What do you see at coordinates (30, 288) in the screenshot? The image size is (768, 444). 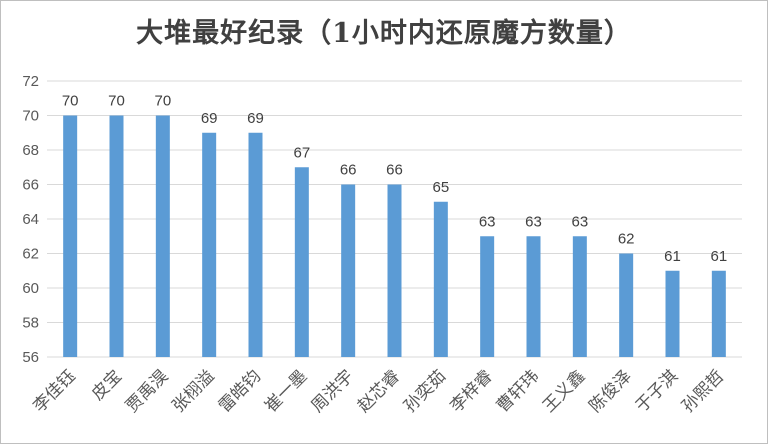 I see `y-tick-label: 60` at bounding box center [30, 288].